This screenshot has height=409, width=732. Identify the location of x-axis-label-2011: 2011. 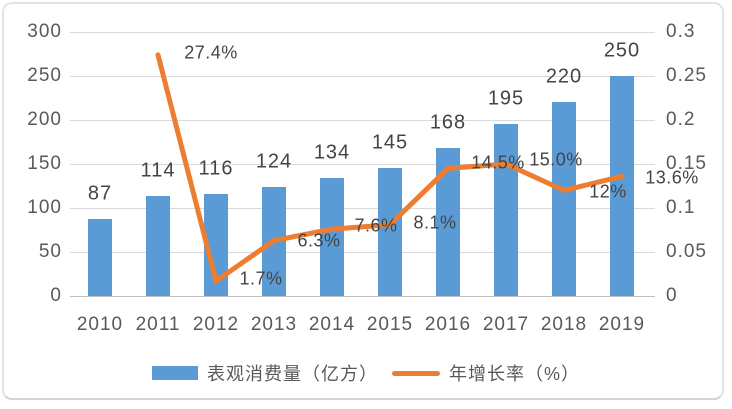
(158, 324).